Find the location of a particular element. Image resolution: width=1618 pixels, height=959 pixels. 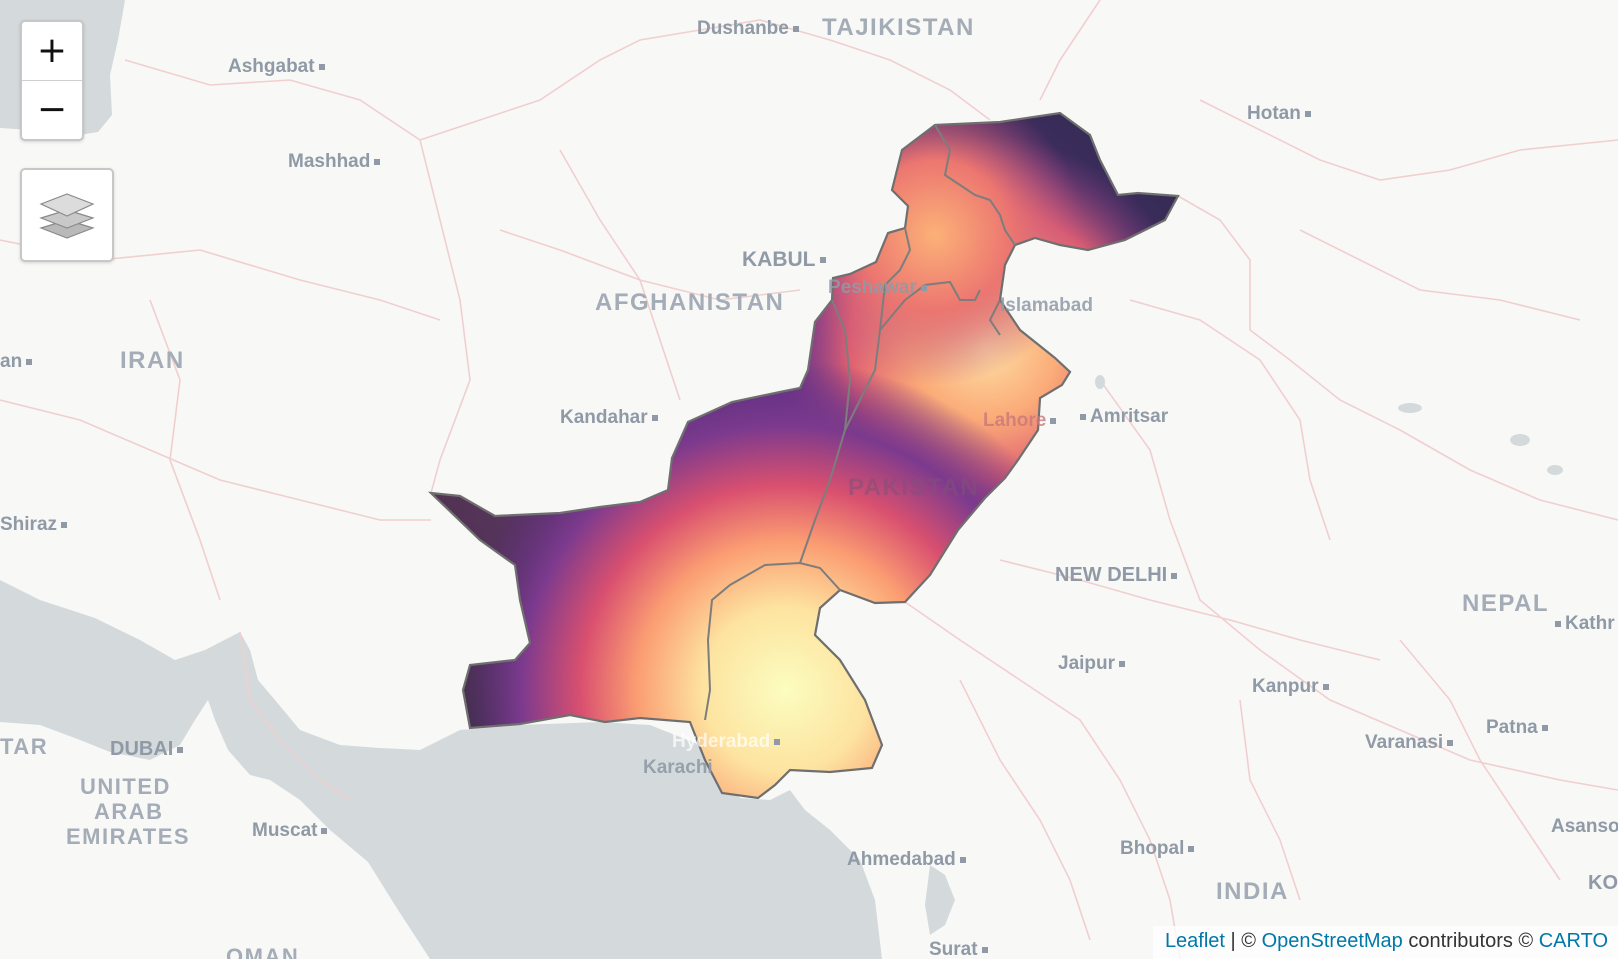

city-label-tehran-partial: an is located at coordinates (16, 362).